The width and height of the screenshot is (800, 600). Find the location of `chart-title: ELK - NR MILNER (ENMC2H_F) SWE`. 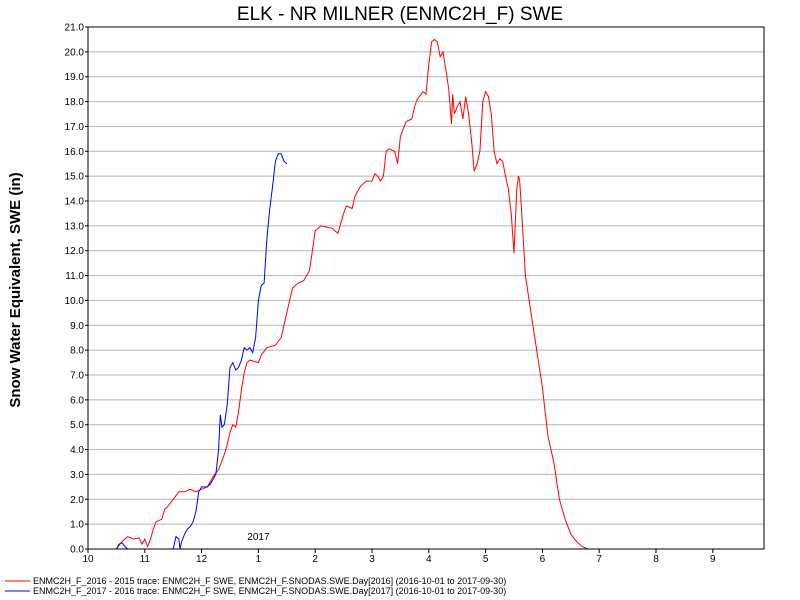

chart-title: ELK - NR MILNER (ENMC2H_F) SWE is located at coordinates (400, 14).